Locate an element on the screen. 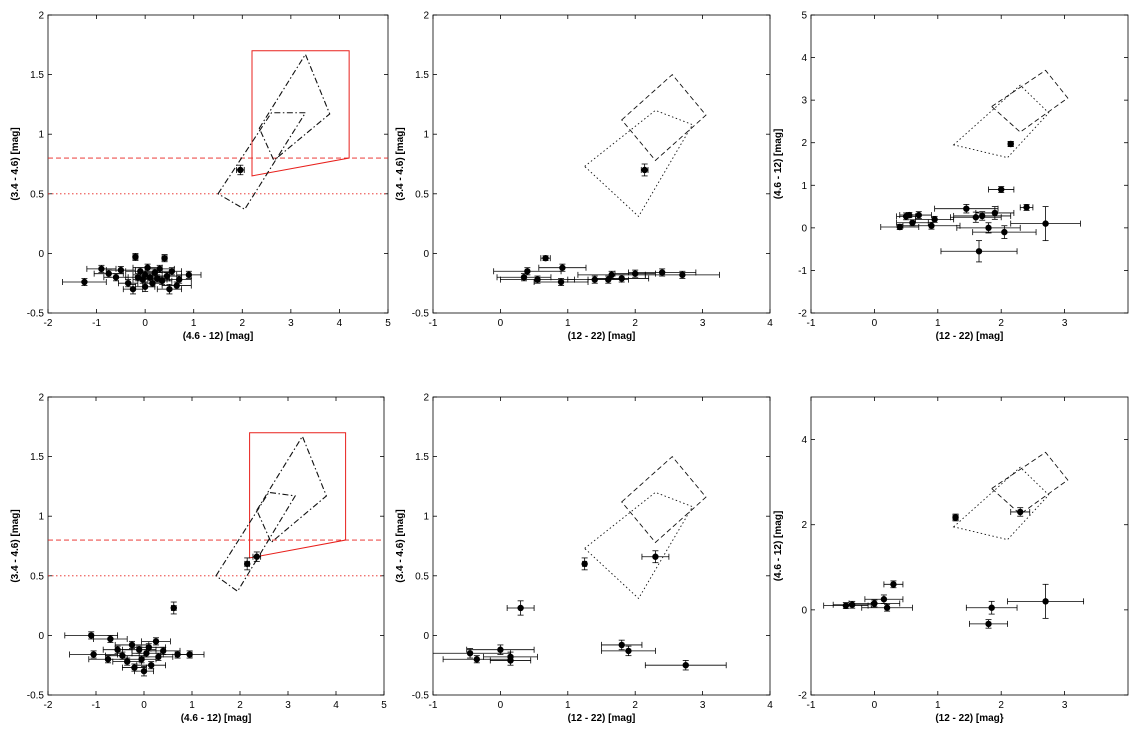 Image resolution: width=1129 pixels, height=733 pixels. y-tick-label: 1 is located at coordinates (41, 517).